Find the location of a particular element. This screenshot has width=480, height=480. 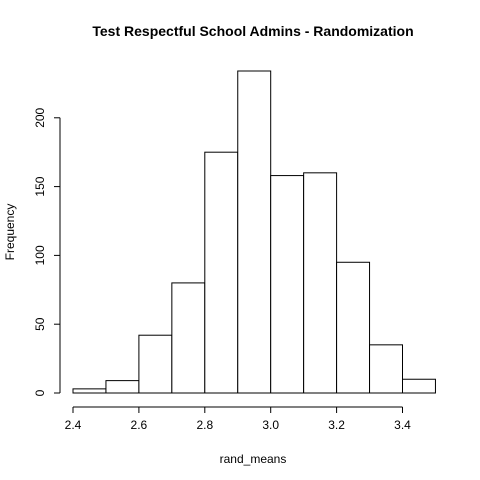

y-tick-label-1: 50 is located at coordinates (40, 324).